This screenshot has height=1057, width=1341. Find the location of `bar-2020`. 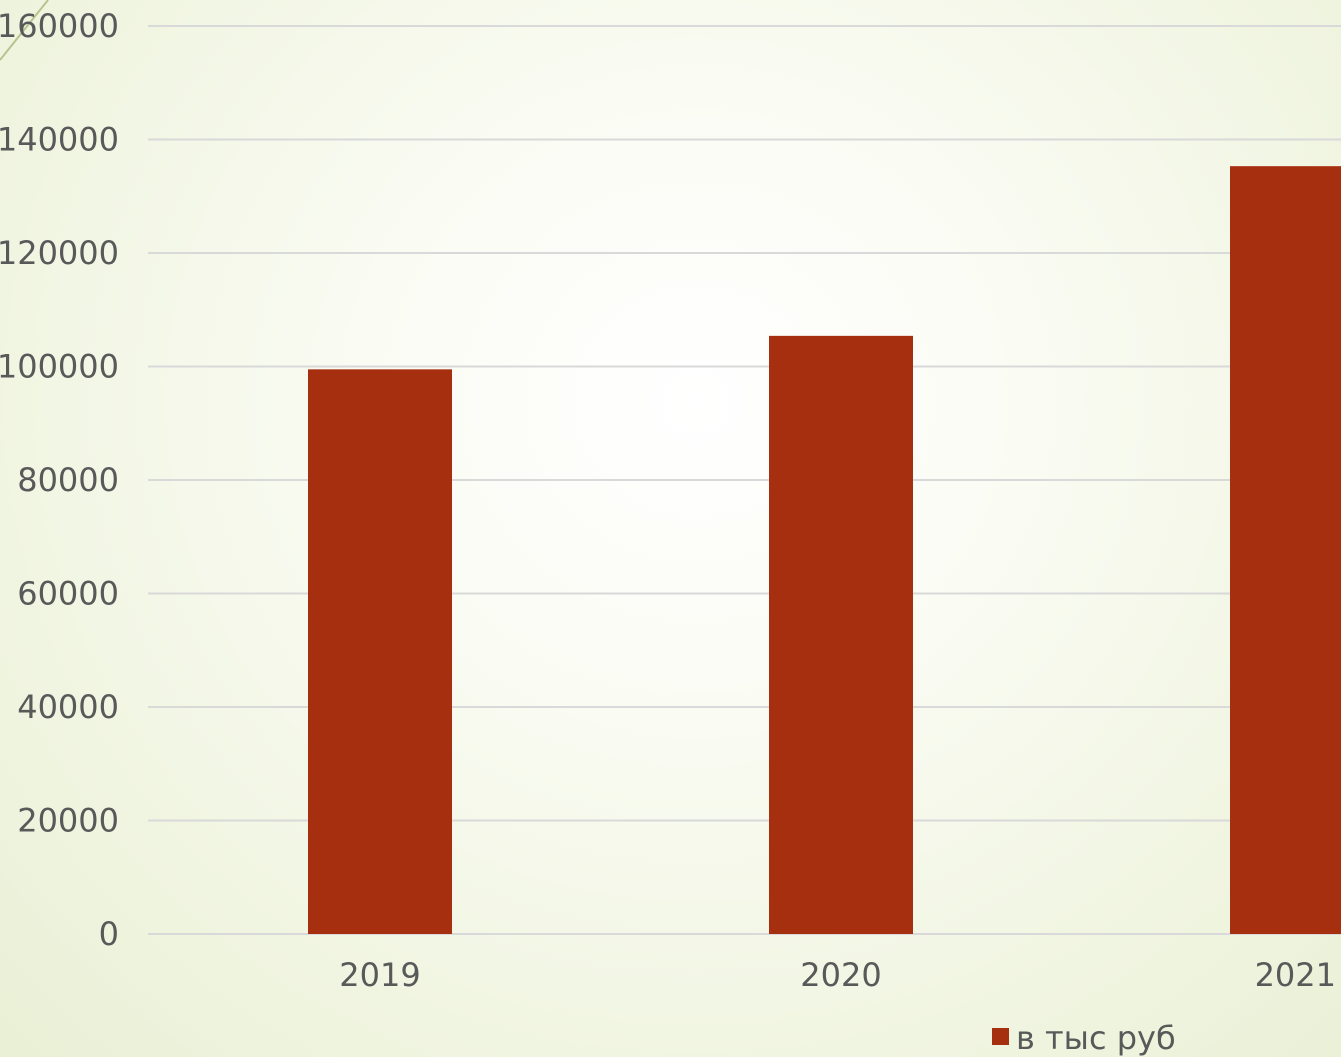

bar-2020 is located at coordinates (841, 635).